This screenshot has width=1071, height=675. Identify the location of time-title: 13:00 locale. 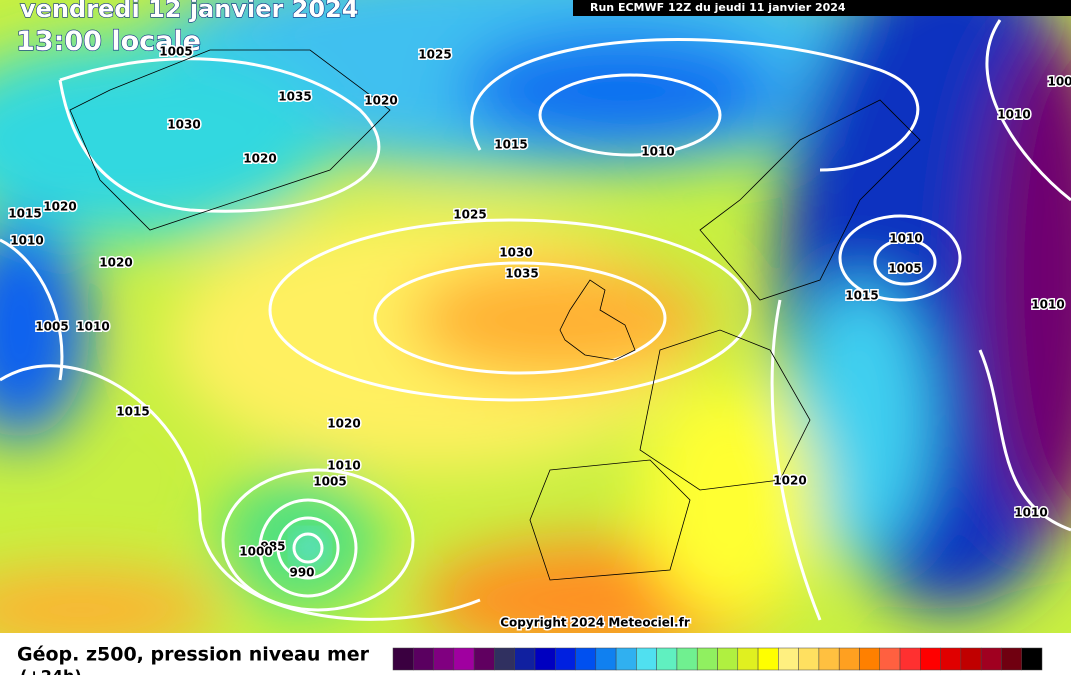
(108, 41).